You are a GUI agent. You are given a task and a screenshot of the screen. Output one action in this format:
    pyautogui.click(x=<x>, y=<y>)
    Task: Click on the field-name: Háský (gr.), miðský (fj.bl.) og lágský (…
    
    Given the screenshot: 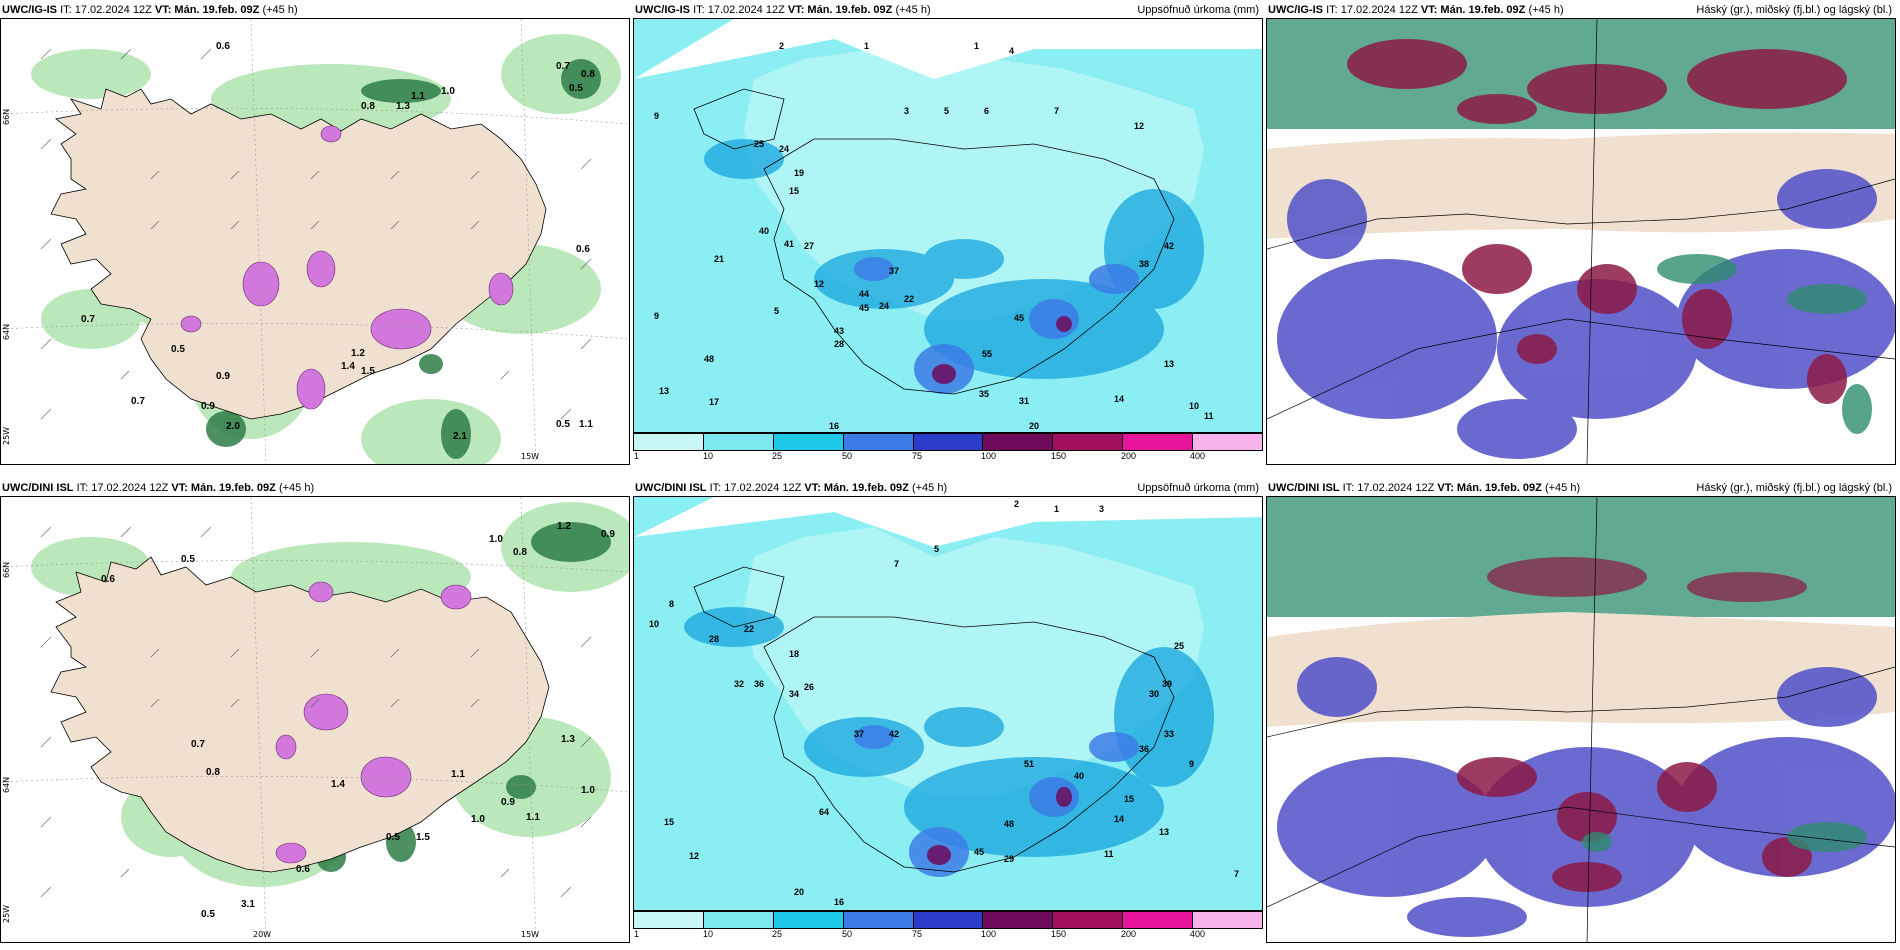 What is the action you would take?
    pyautogui.click(x=1794, y=10)
    